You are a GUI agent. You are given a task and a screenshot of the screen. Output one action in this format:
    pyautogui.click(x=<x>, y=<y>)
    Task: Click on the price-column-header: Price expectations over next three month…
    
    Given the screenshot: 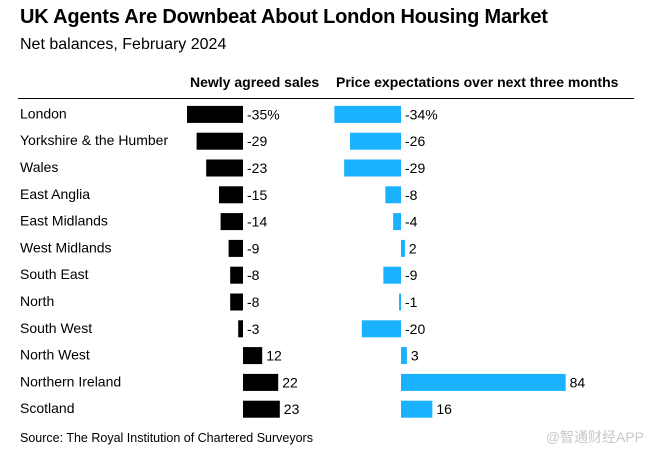 What is the action you would take?
    pyautogui.click(x=477, y=82)
    